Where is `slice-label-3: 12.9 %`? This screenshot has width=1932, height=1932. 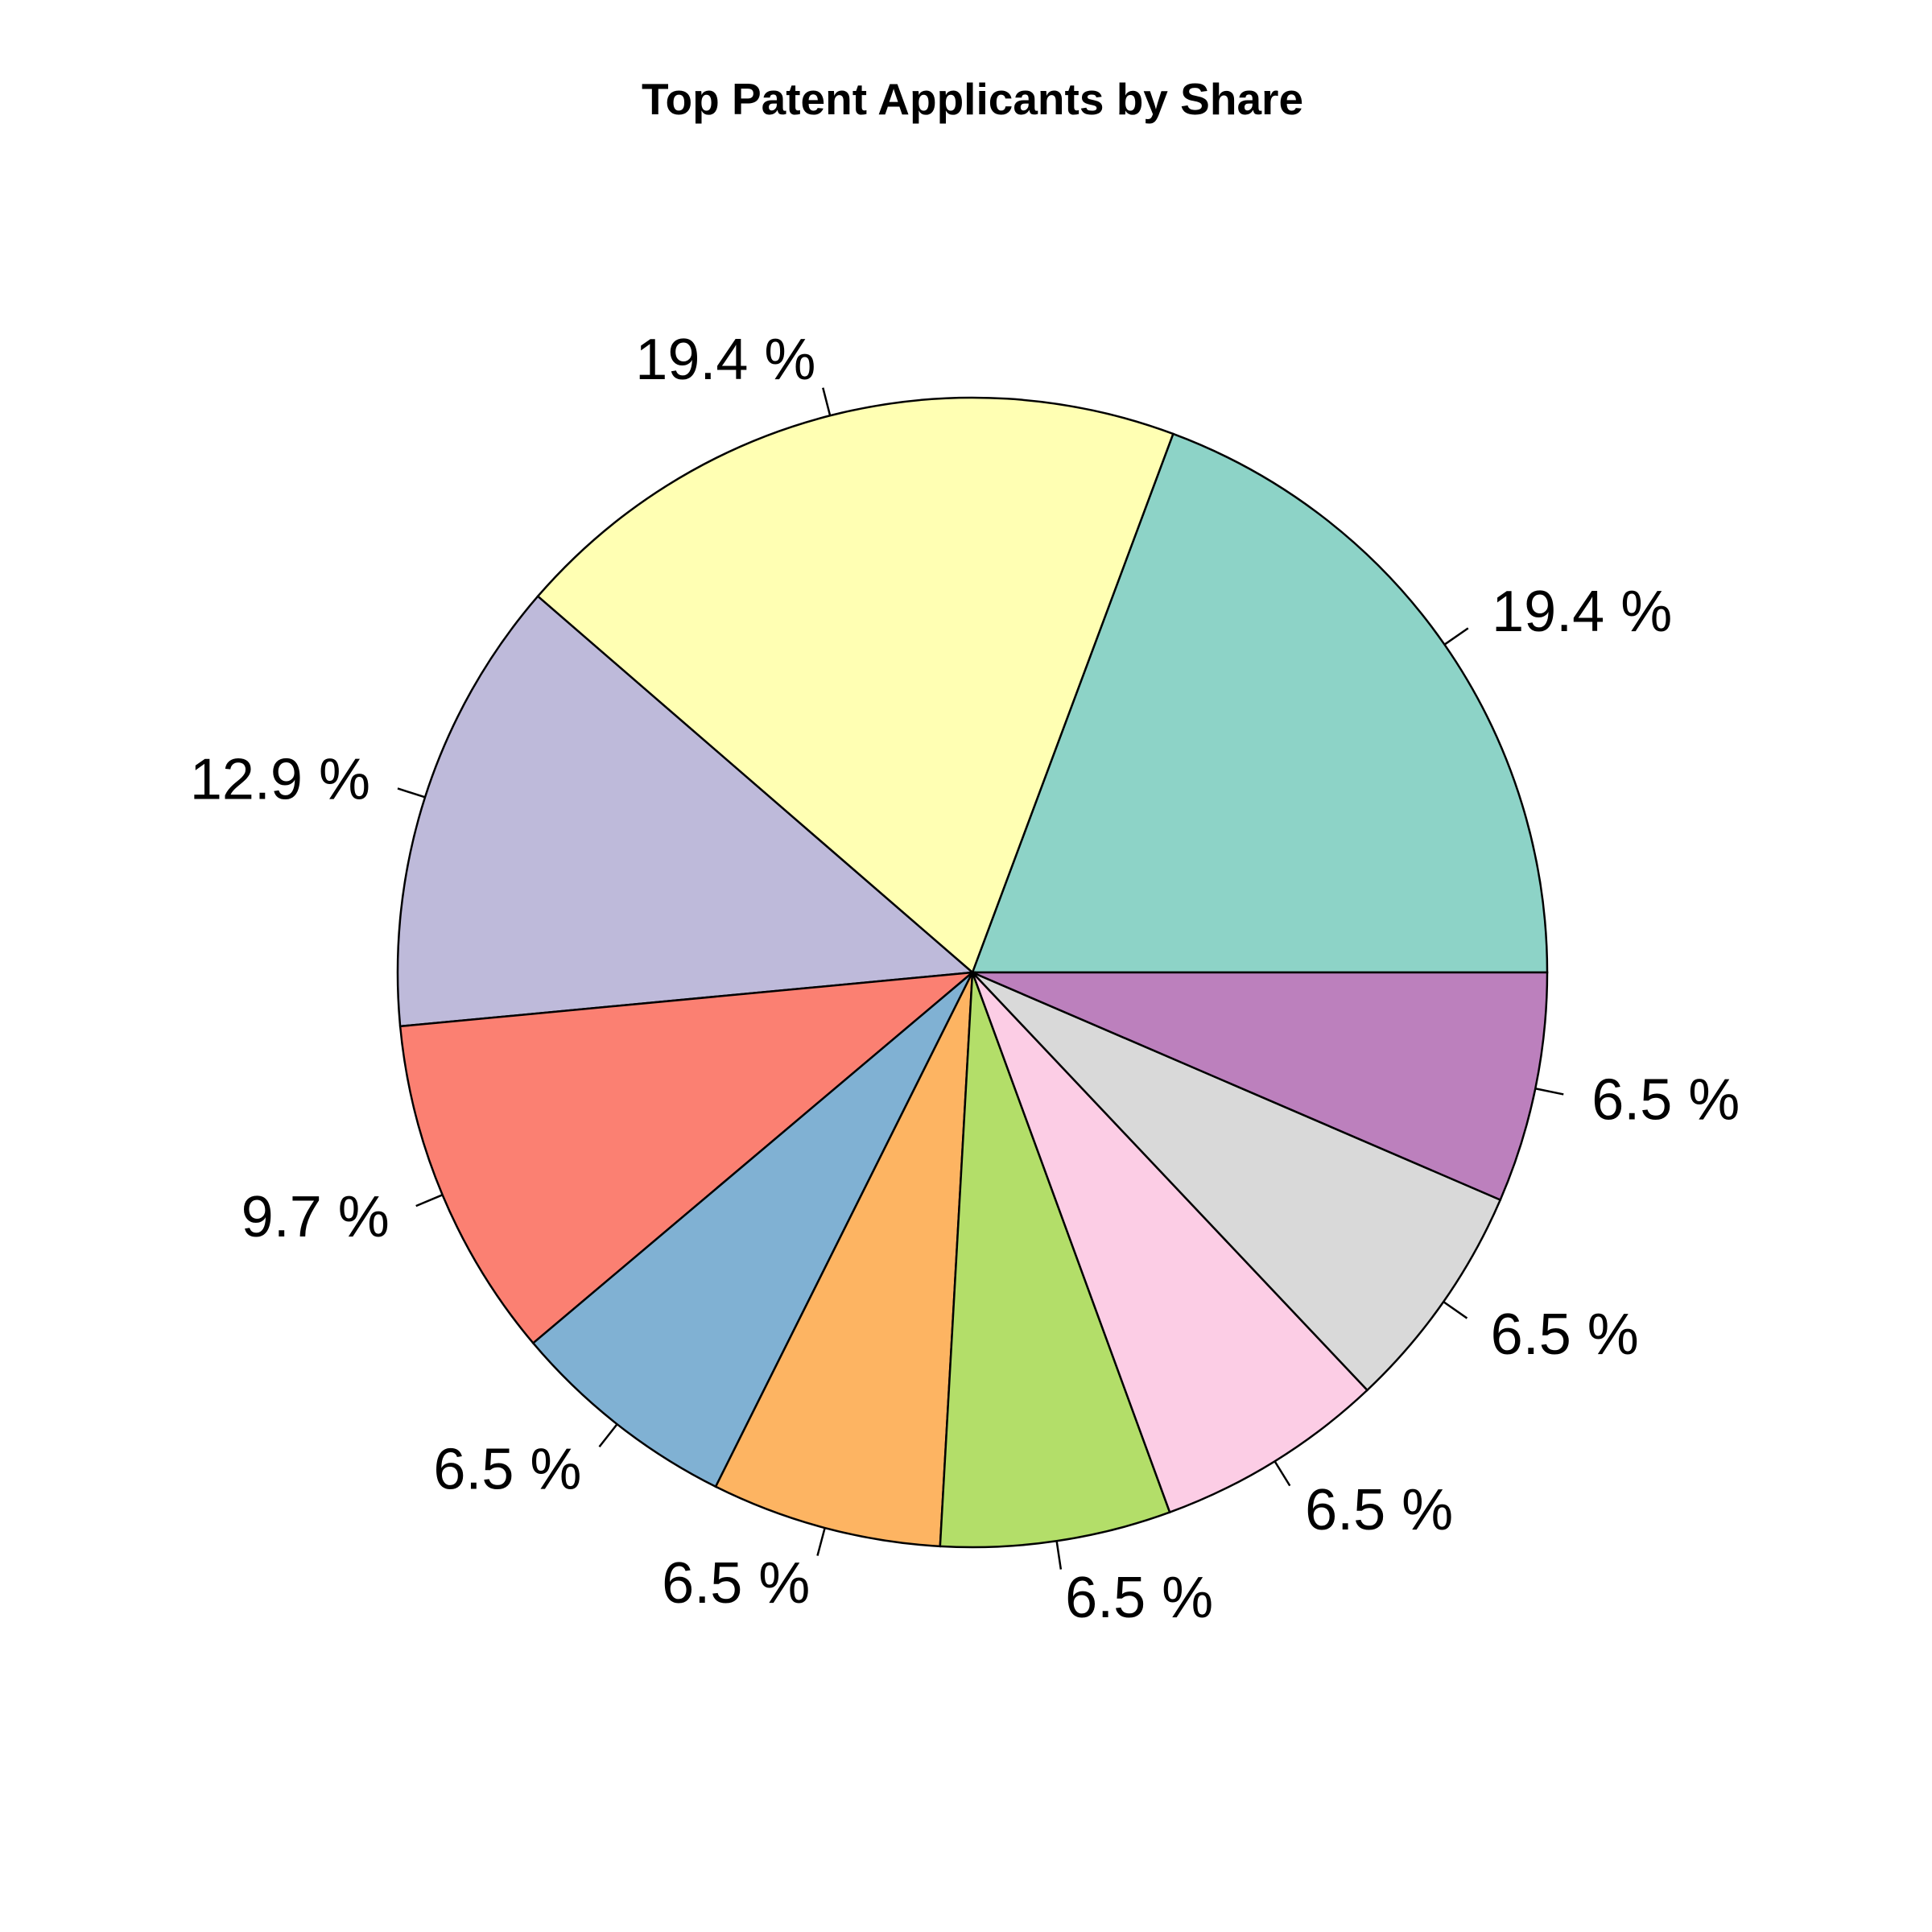 slice-label-3: 12.9 % is located at coordinates (280, 780).